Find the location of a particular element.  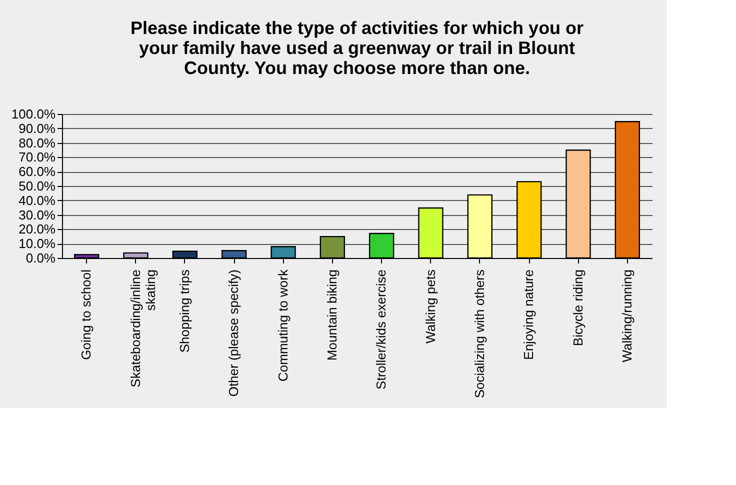

y-tick-label: 80.0% is located at coordinates (37, 142).